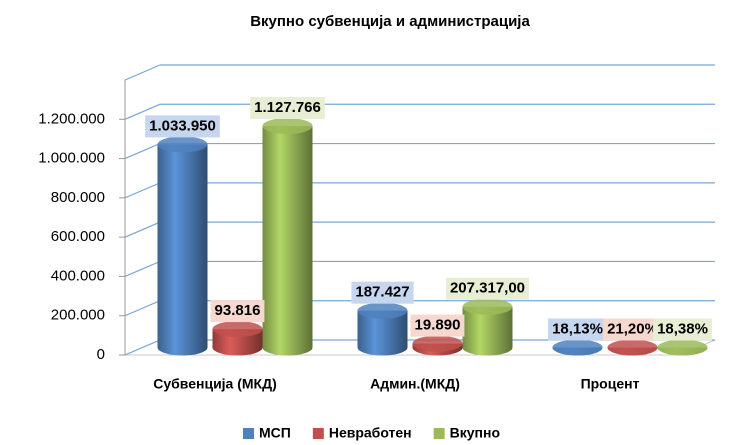 The height and width of the screenshot is (445, 732). Describe the element at coordinates (142, 72) in the screenshot. I see `left-wall-top` at that location.